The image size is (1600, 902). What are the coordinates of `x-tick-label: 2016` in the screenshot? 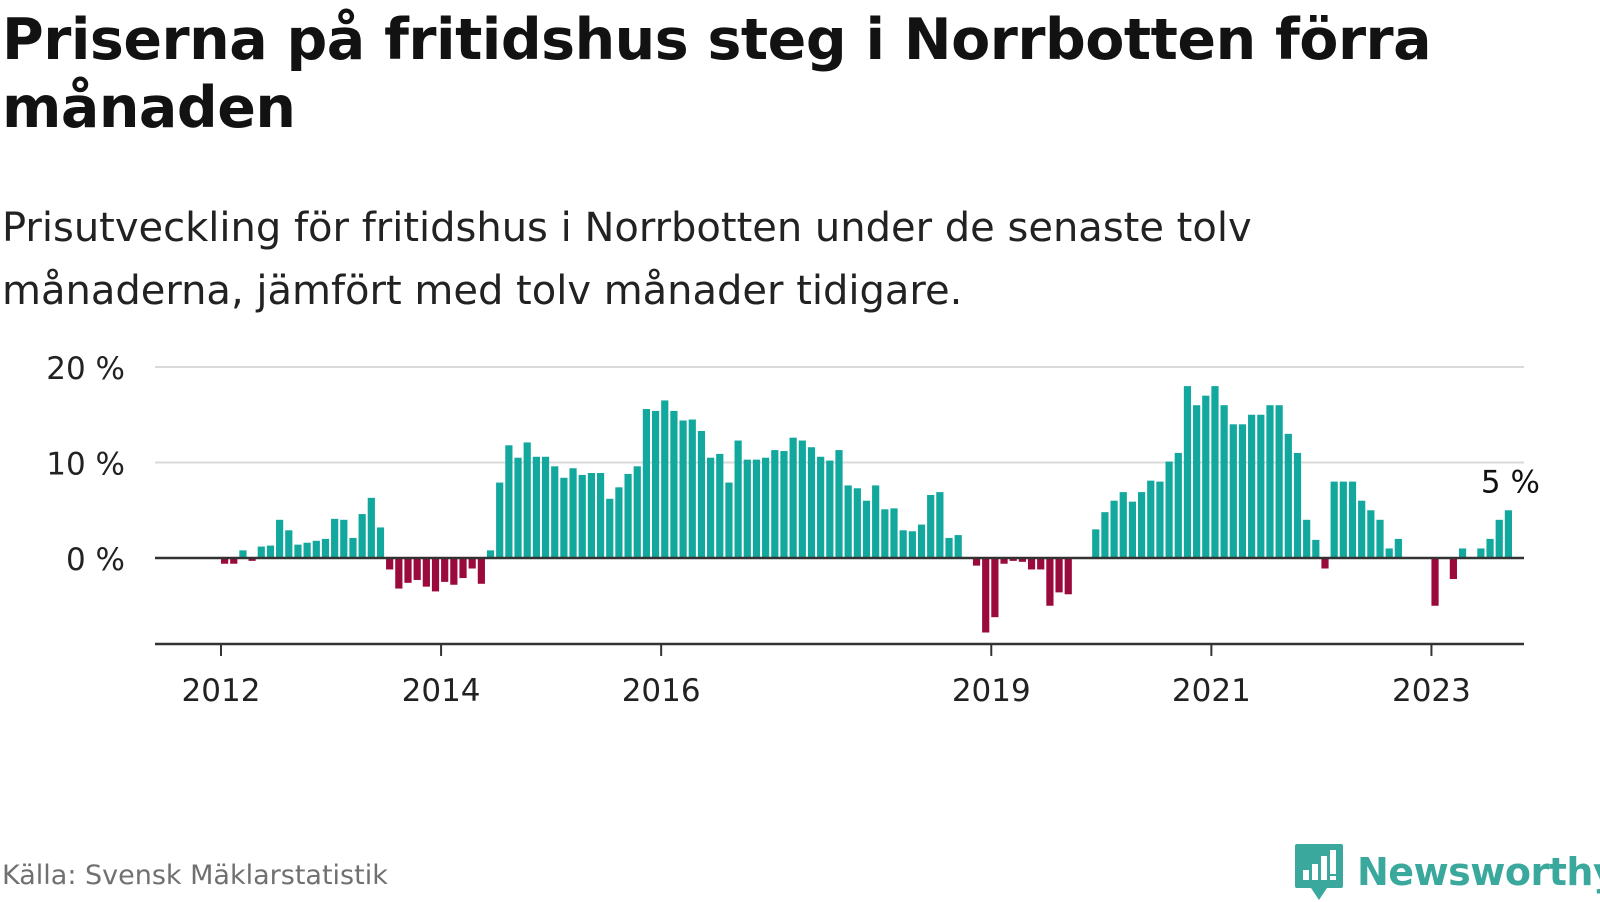 It's located at (661, 691).